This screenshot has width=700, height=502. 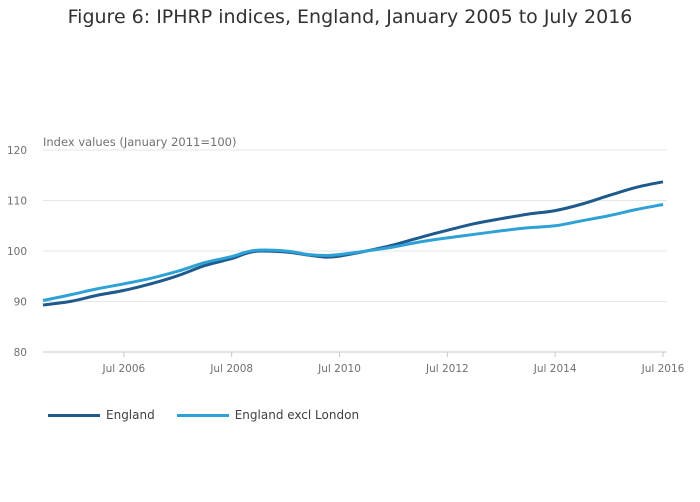 What do you see at coordinates (20, 303) in the screenshot?
I see `y-tick-label: 90` at bounding box center [20, 303].